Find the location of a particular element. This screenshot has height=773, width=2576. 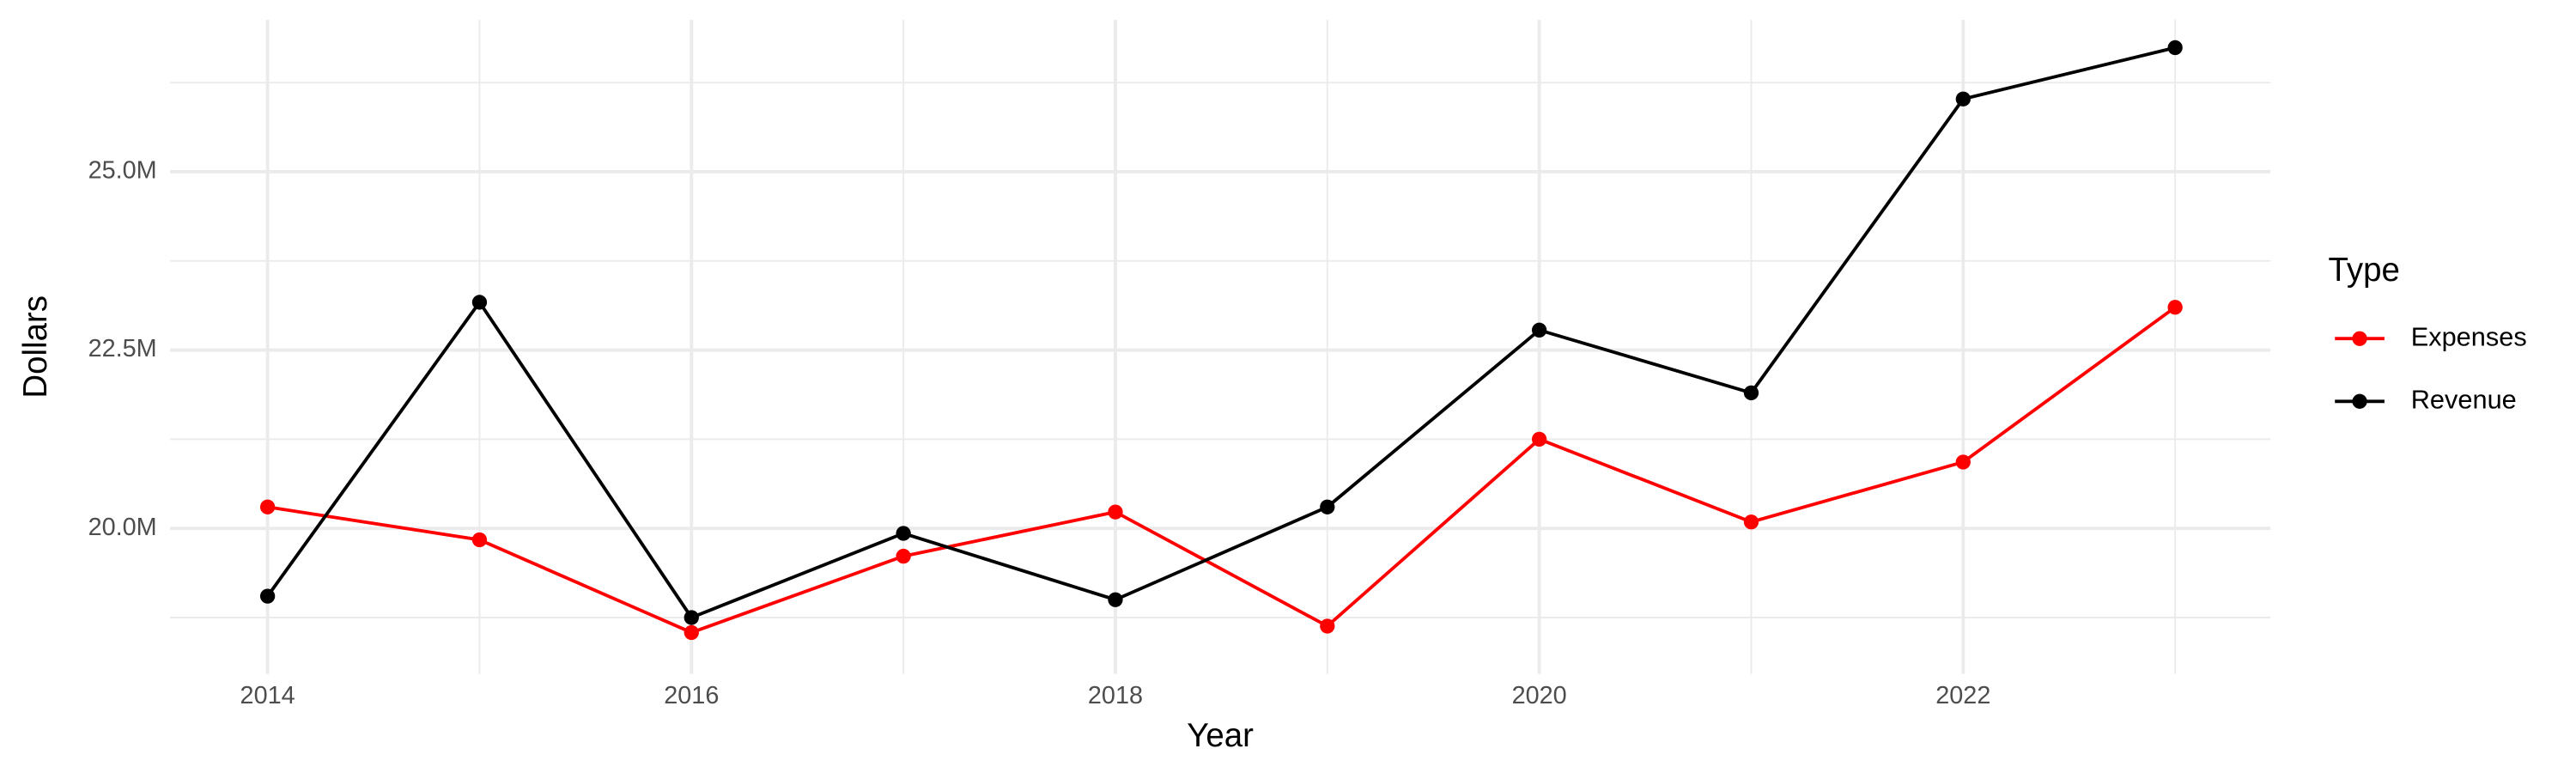

y-tick-label: 25.0M is located at coordinates (123, 171).